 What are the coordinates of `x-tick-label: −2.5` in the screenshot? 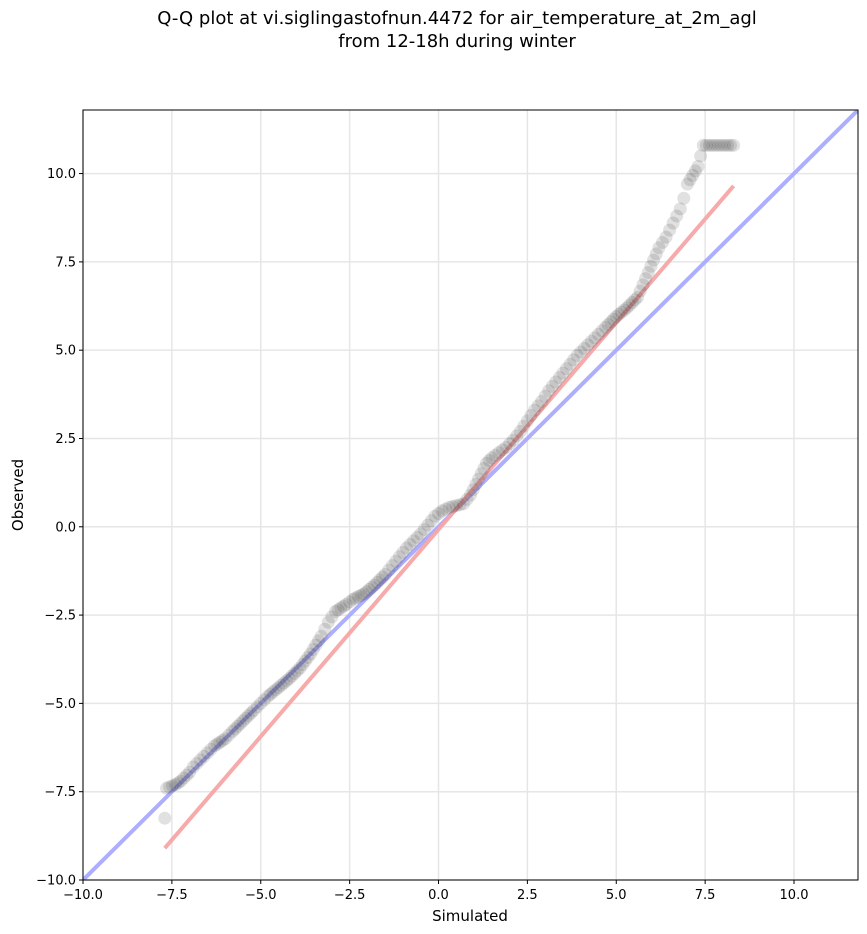 It's located at (350, 895).